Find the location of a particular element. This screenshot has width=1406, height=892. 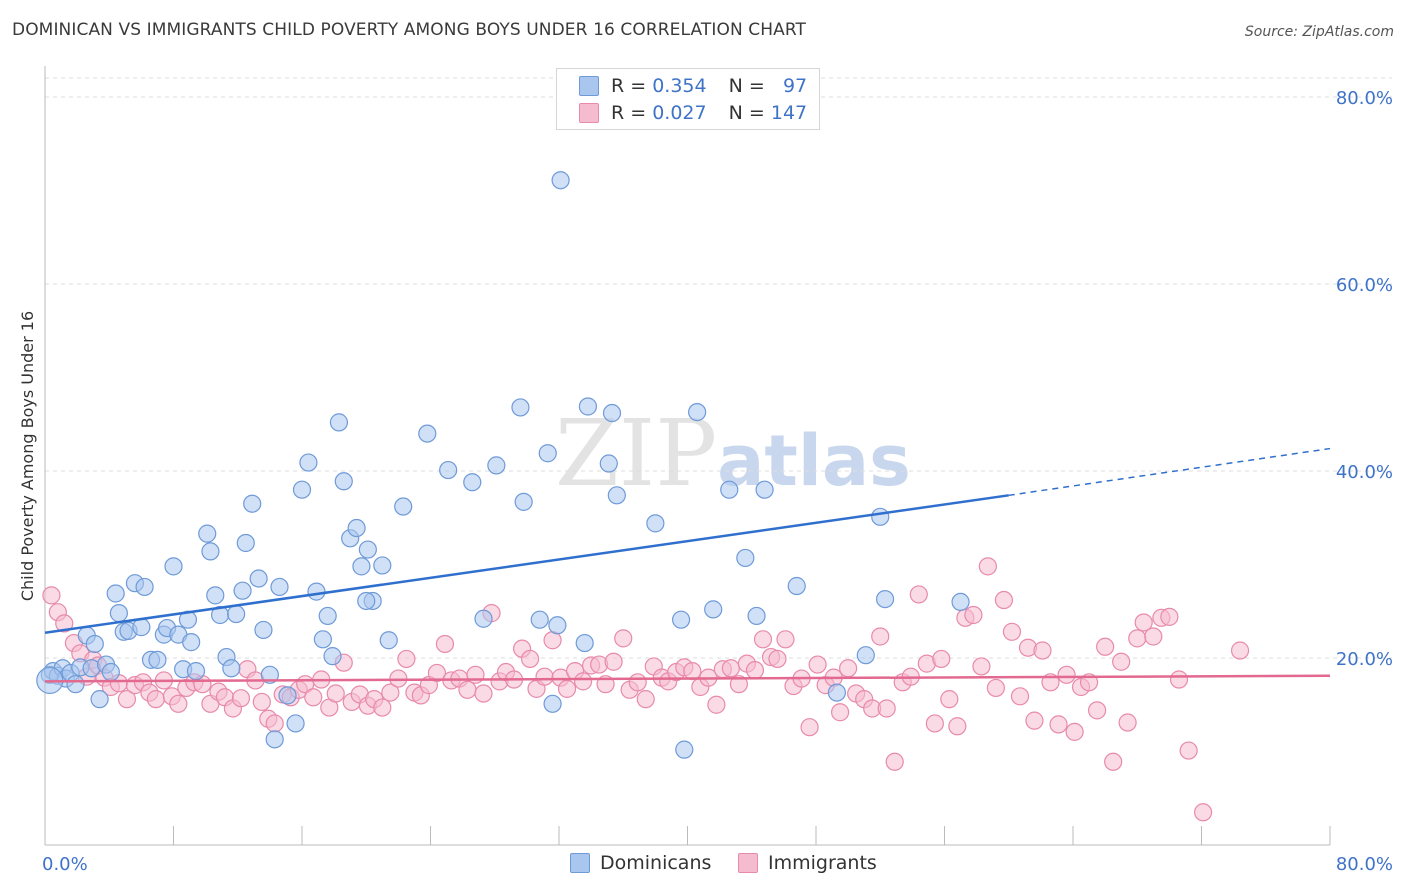

legend-n-value: 147 is located at coordinates (789, 113).